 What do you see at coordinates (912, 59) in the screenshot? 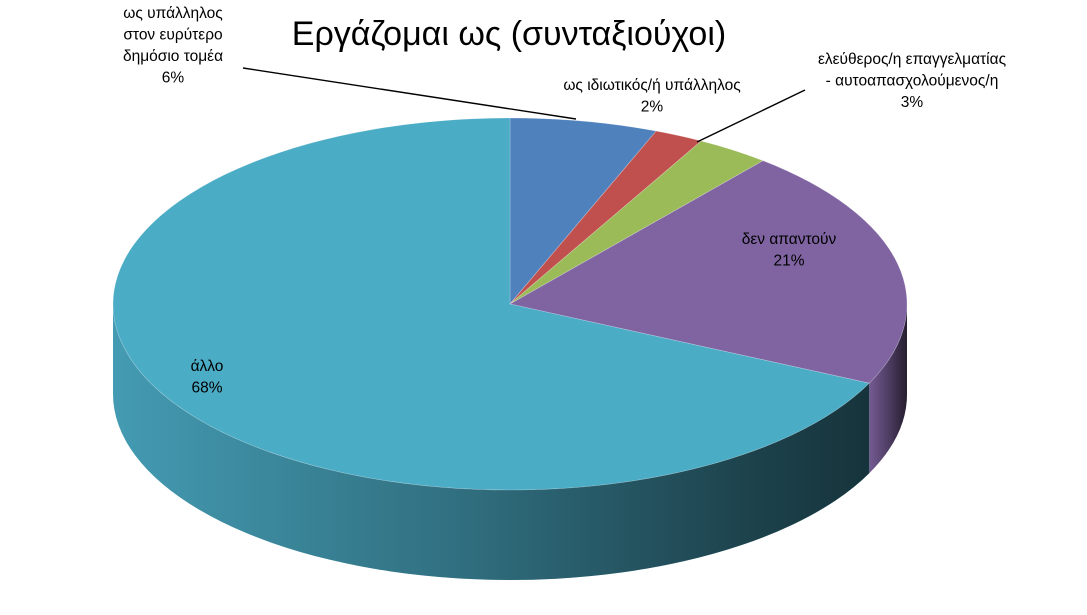
I see `slice-label-eleftheros: ελεύθερος/η επαγγελματίας` at bounding box center [912, 59].